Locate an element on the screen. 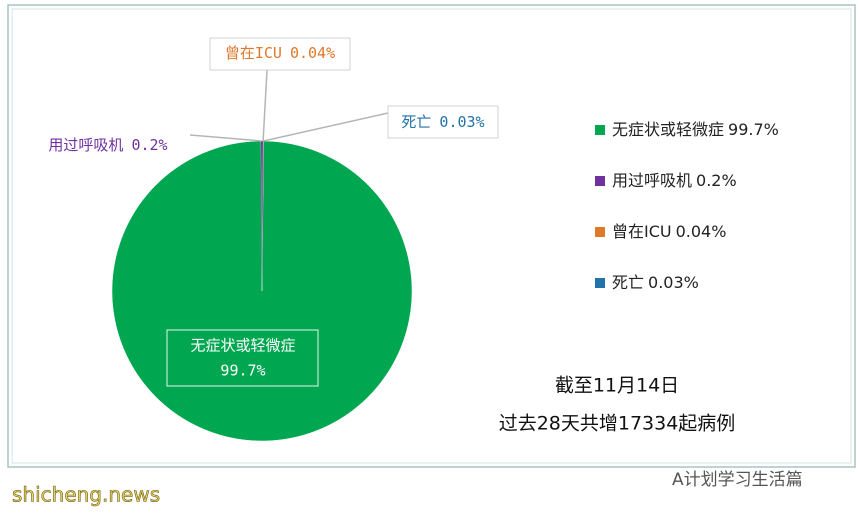 The height and width of the screenshot is (515, 860). annotation: 过去28天共增17334起病例 is located at coordinates (617, 424).